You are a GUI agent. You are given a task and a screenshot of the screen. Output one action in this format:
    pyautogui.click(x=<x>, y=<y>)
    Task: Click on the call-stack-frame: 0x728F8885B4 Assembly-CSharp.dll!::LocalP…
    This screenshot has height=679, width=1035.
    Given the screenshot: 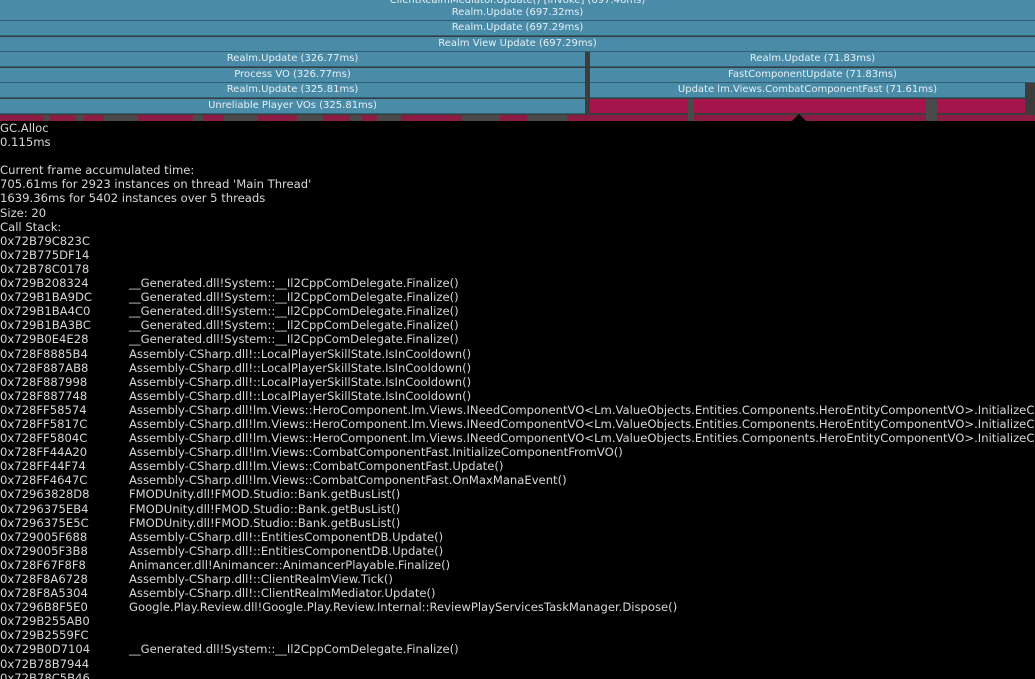 What is the action you would take?
    pyautogui.click(x=517, y=354)
    